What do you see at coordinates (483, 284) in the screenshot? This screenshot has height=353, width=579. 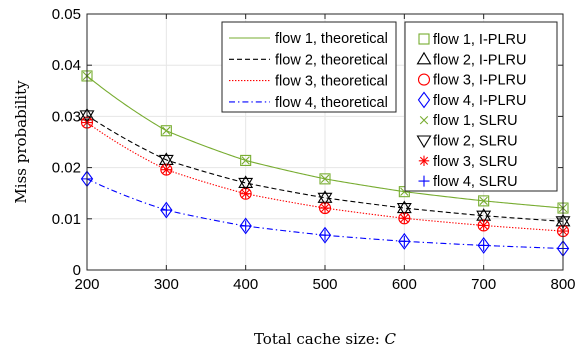 I see `x-tick-label: 700` at bounding box center [483, 284].